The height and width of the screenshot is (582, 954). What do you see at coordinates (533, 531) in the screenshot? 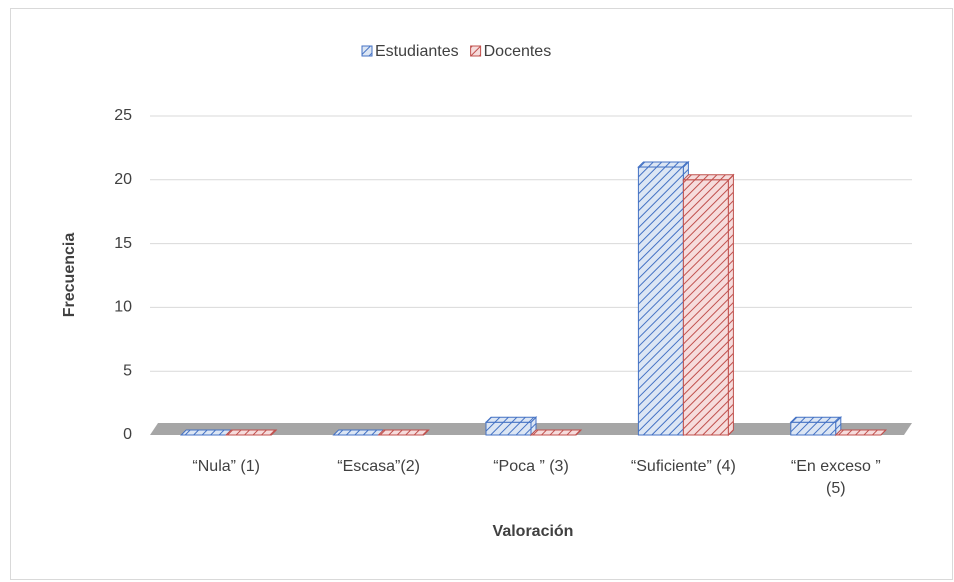
I see `x-axis-title: Valoración` at bounding box center [533, 531].